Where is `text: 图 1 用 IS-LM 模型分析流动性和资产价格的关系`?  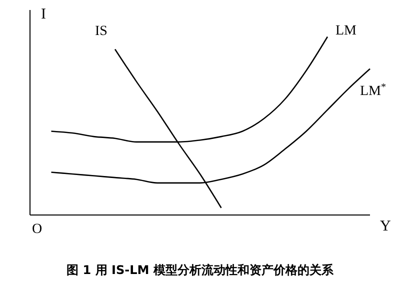 text: 图 1 用 IS-LM 模型分析流动性和资产价格的关系 is located at coordinates (200, 270).